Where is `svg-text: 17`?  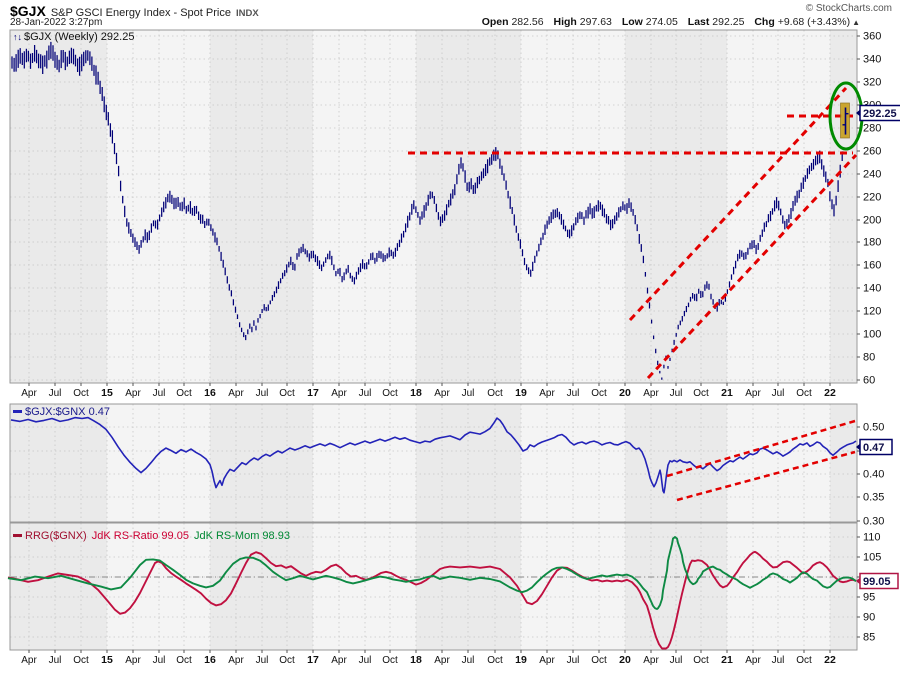 svg-text: 17 is located at coordinates (313, 660).